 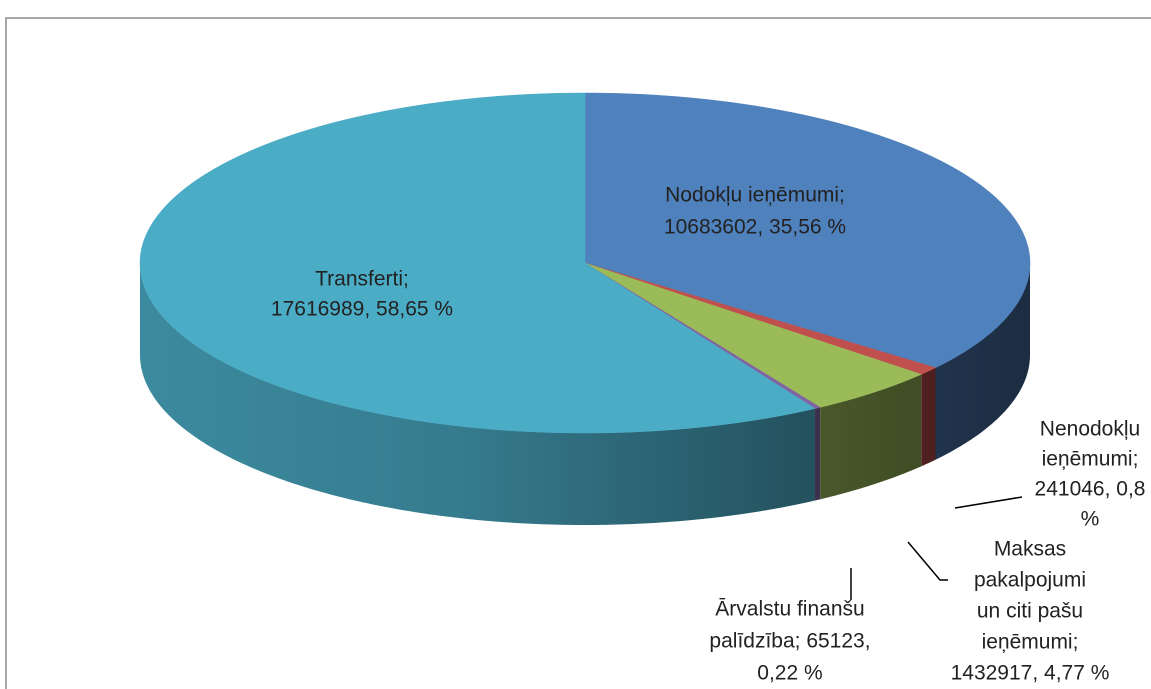 I want to click on data-label: 17616989, 58,65 %, so click(x=362, y=309).